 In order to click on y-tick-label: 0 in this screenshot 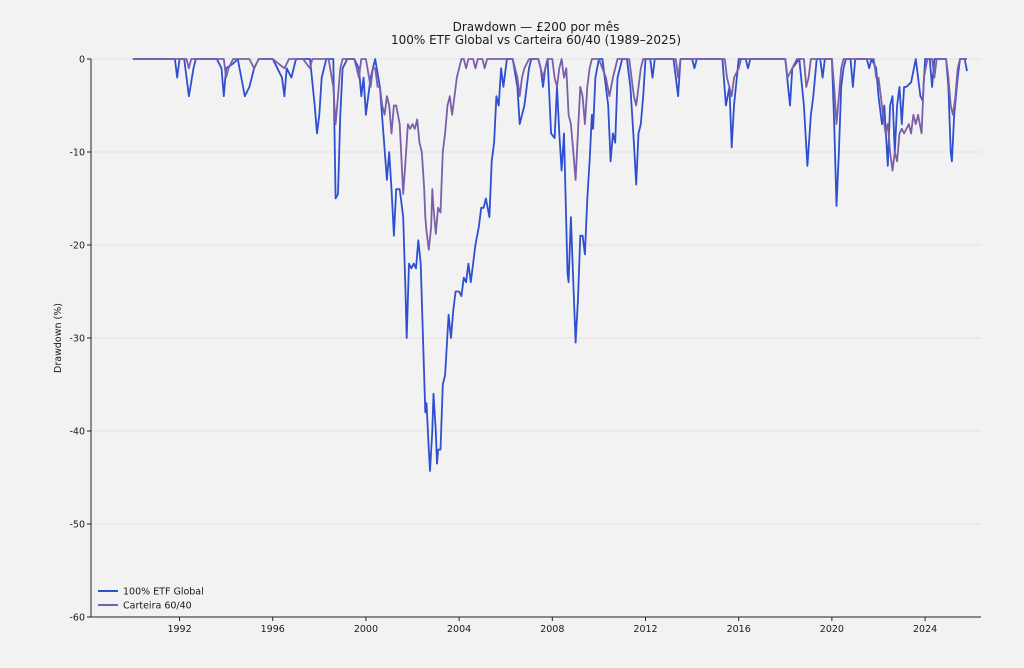, I will do `click(82, 60)`.